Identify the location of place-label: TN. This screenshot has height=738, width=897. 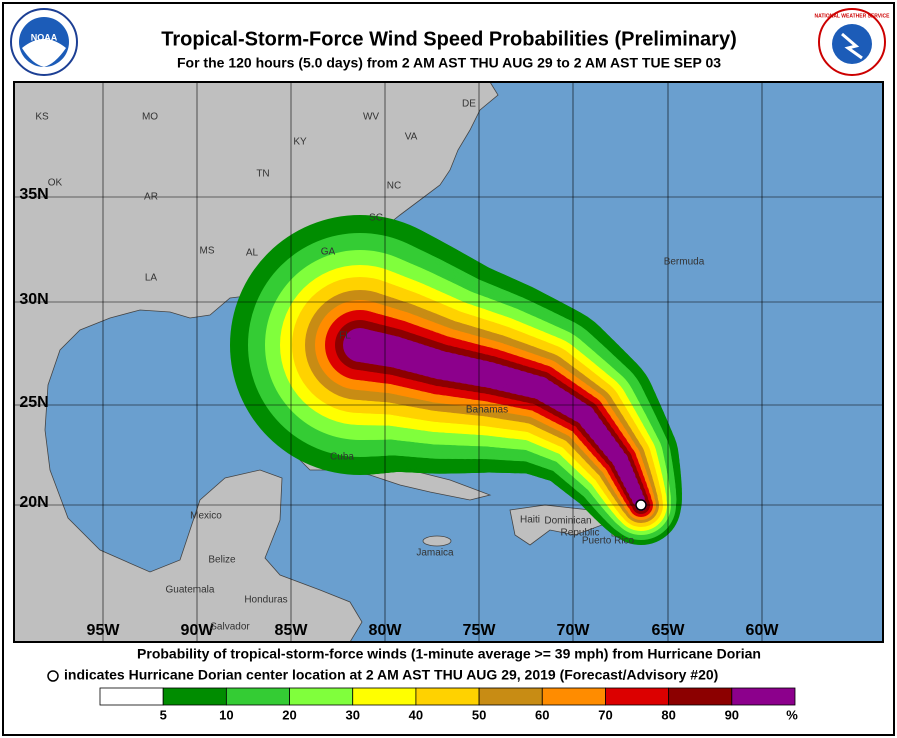
(262, 174).